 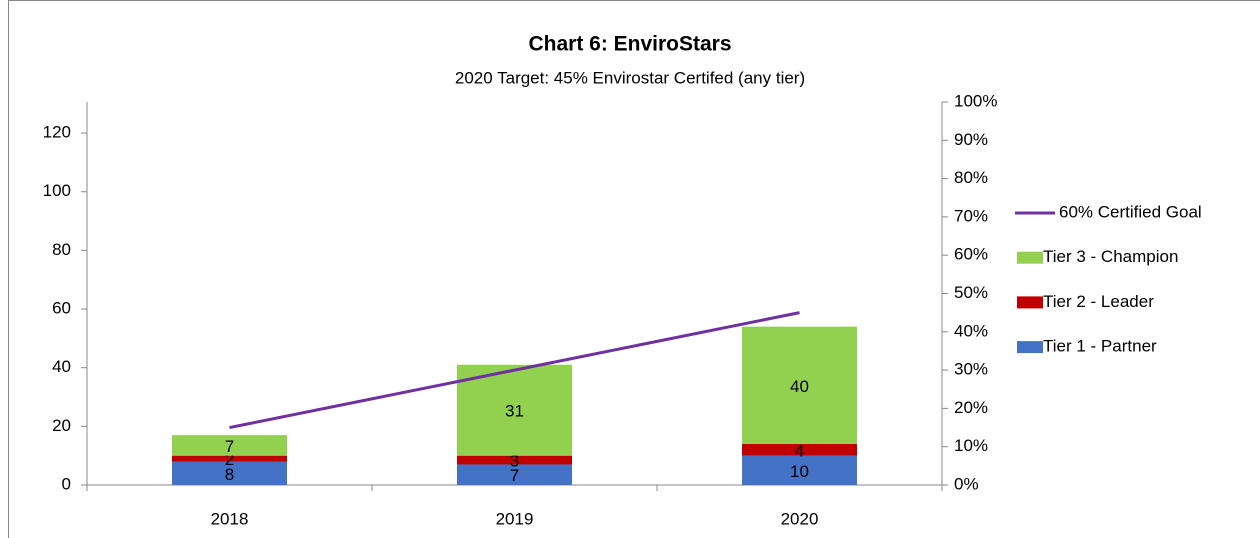 I want to click on y2-tick-label: 20%, so click(x=971, y=407).